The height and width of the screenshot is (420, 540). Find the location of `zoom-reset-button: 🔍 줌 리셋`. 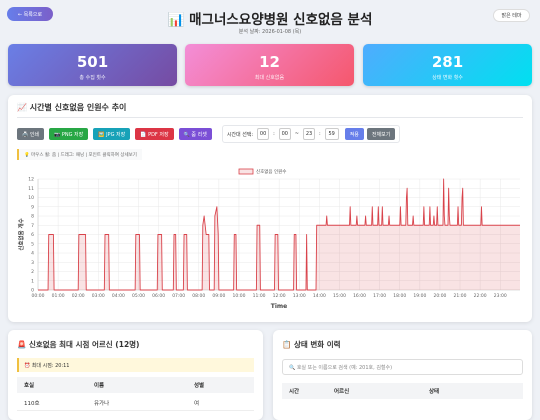

zoom-reset-button: 🔍 줌 리셋 is located at coordinates (195, 134).